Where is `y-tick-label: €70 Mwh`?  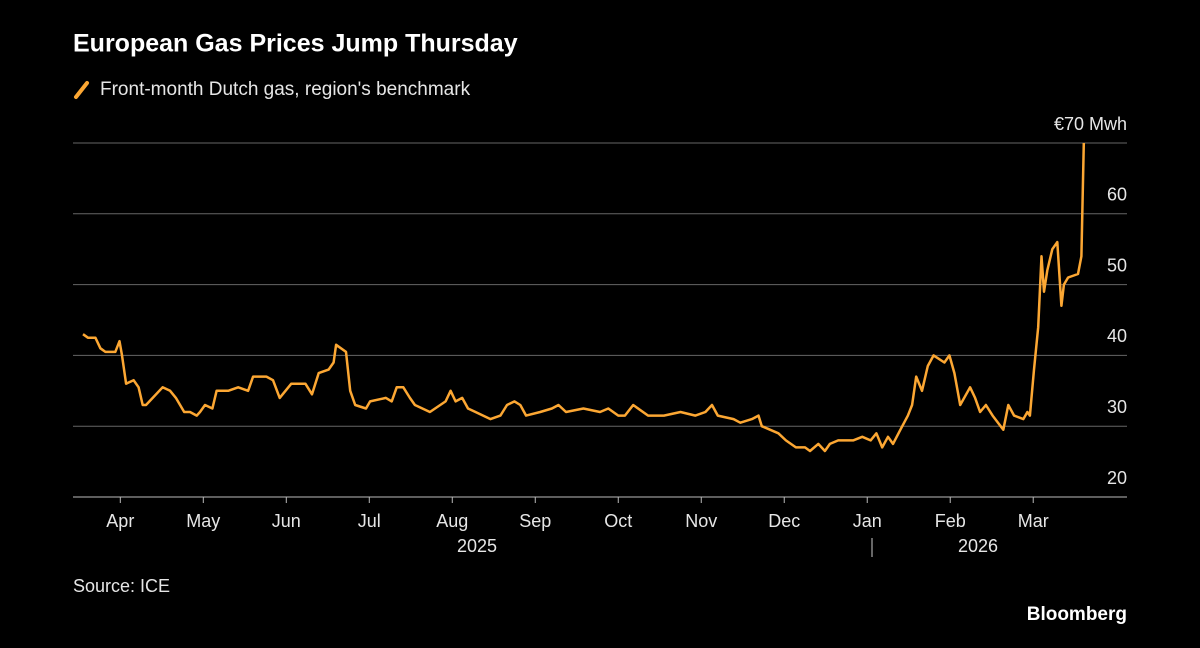 y-tick-label: €70 Mwh is located at coordinates (1090, 124).